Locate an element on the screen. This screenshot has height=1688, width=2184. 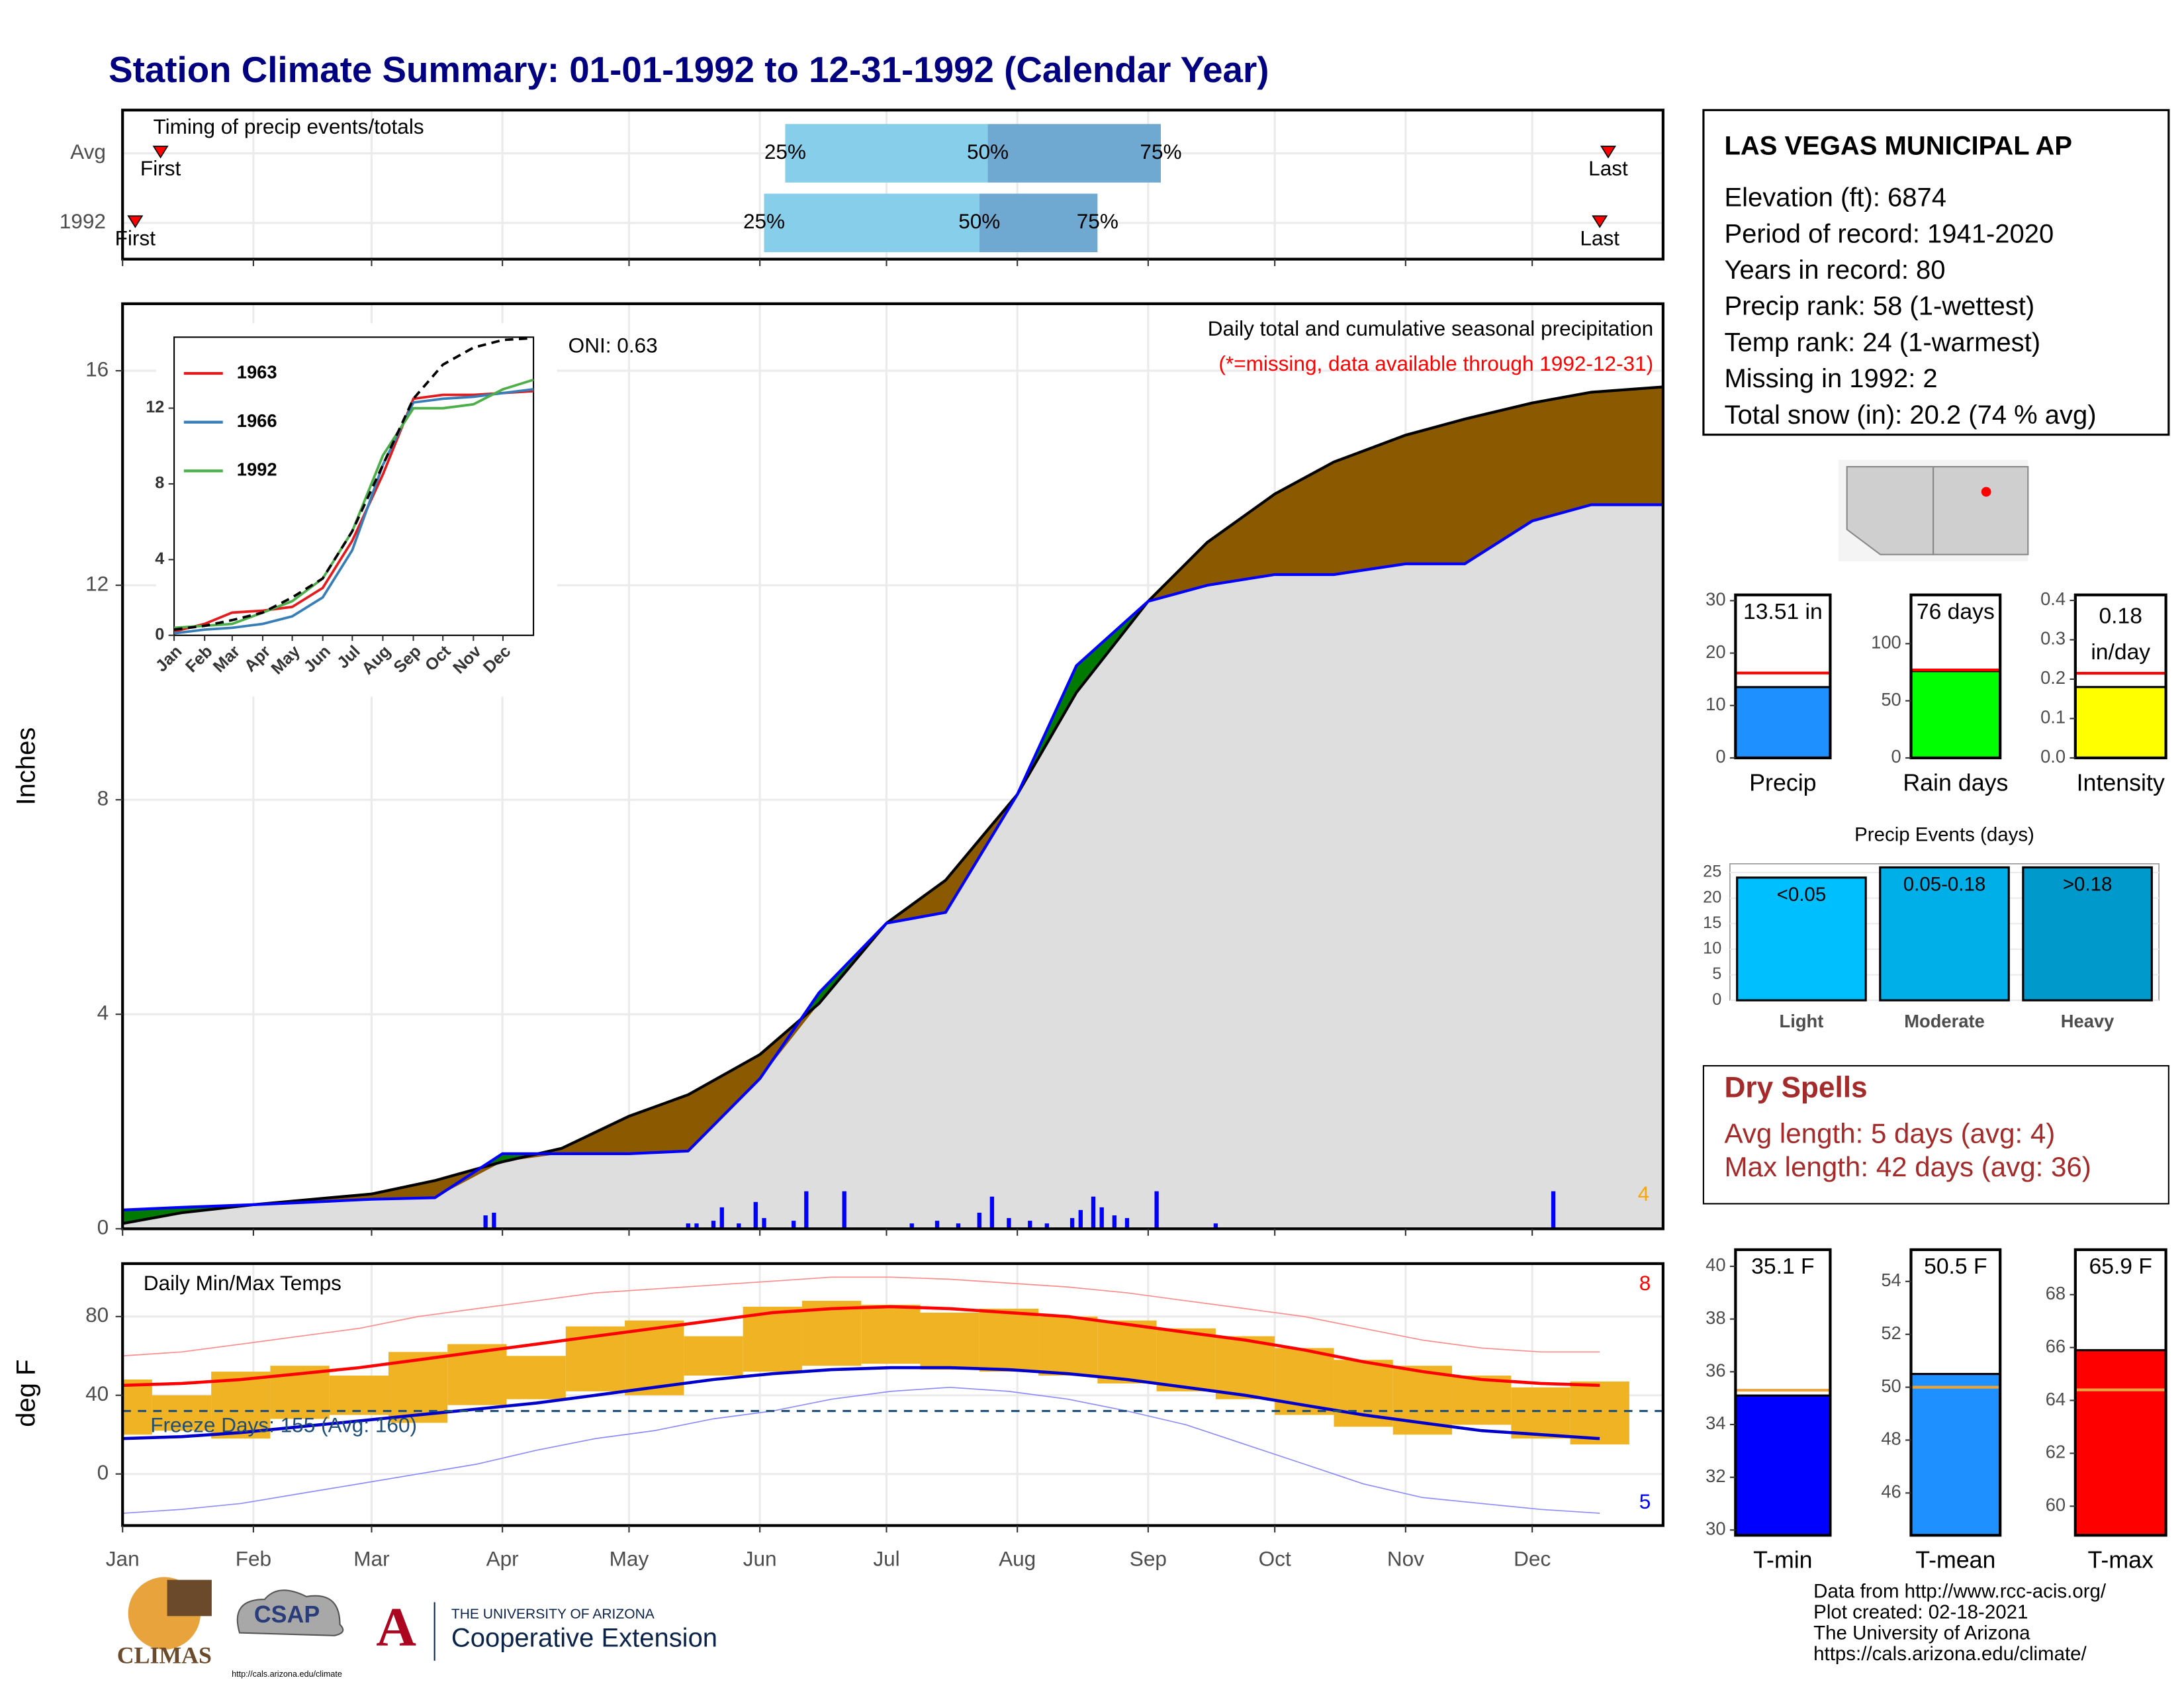
footer-line: Plot created: 02-18-2021 is located at coordinates (1920, 1612).